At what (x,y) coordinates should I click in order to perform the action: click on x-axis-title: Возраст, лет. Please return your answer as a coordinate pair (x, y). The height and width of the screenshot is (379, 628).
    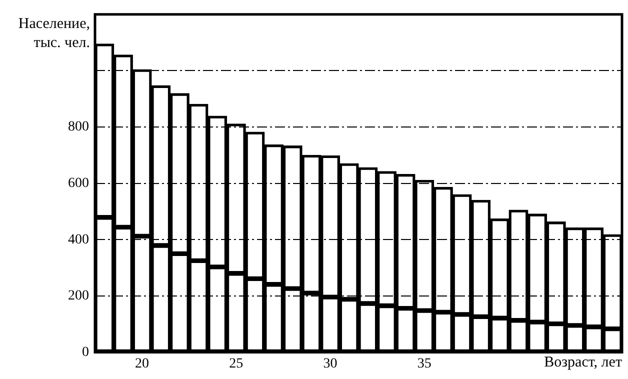
    Looking at the image, I should click on (583, 362).